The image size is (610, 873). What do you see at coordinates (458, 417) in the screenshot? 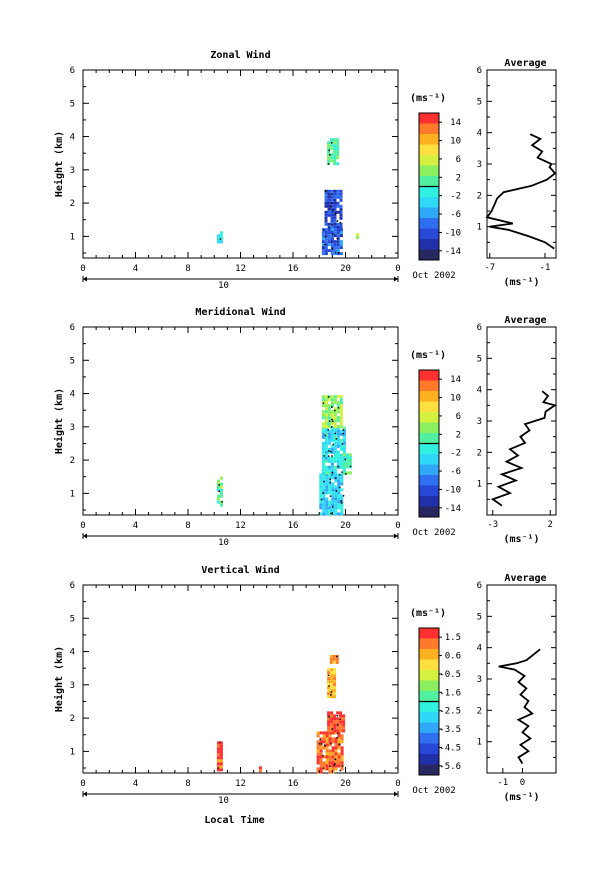
I see `colorbar-label: 6` at bounding box center [458, 417].